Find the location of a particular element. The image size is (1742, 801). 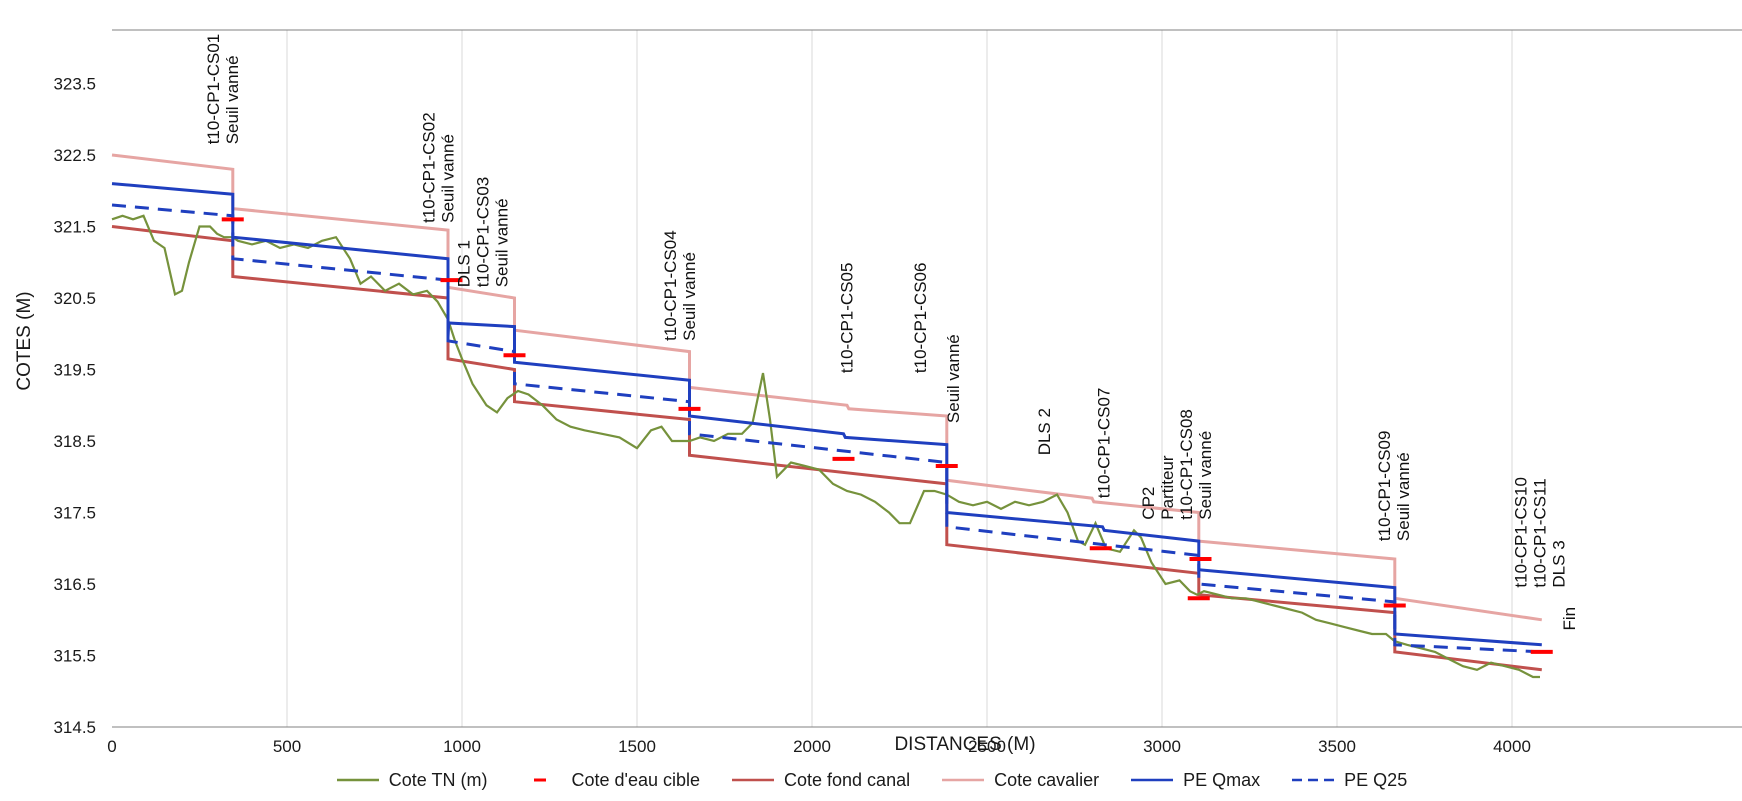

legend-label: PE Qmax is located at coordinates (1222, 779).